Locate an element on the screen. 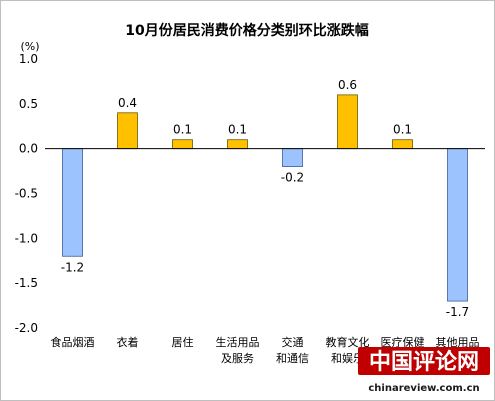  y-tick-label: -1.0 is located at coordinates (26, 238).